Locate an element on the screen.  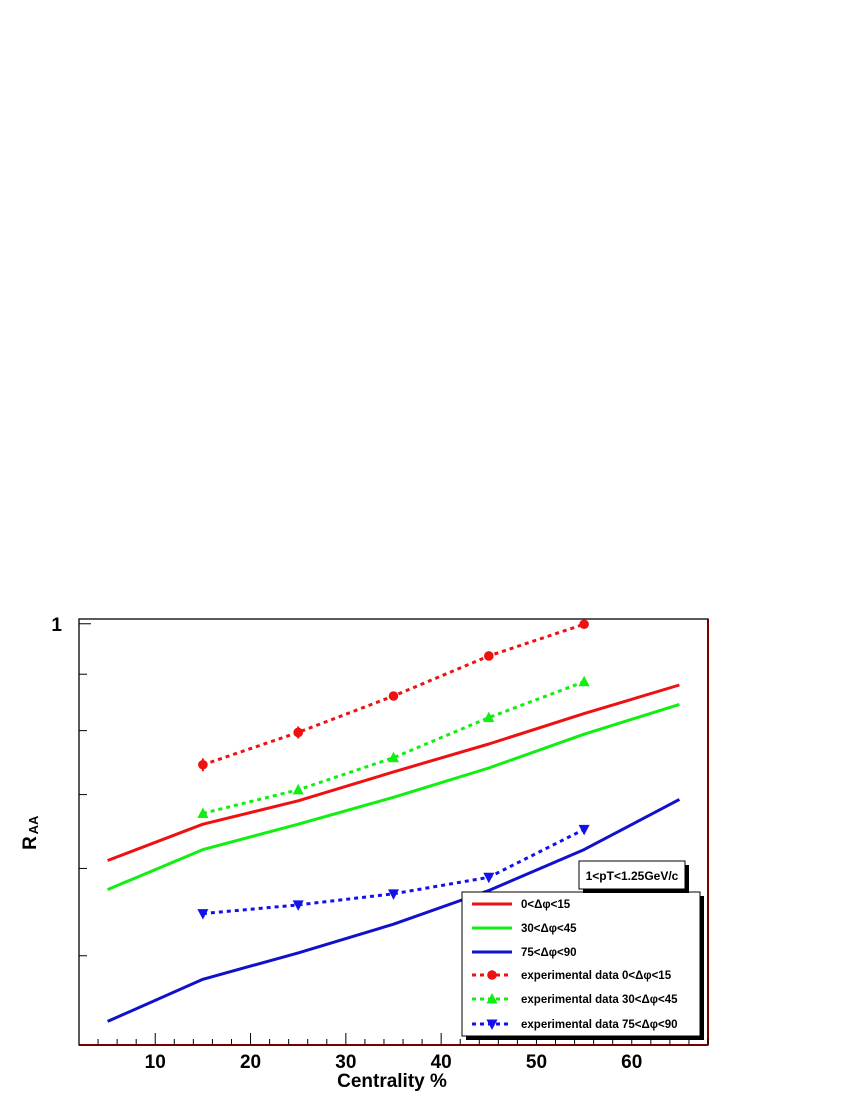
legend-label: 75<Δφ<90 is located at coordinates (549, 953).